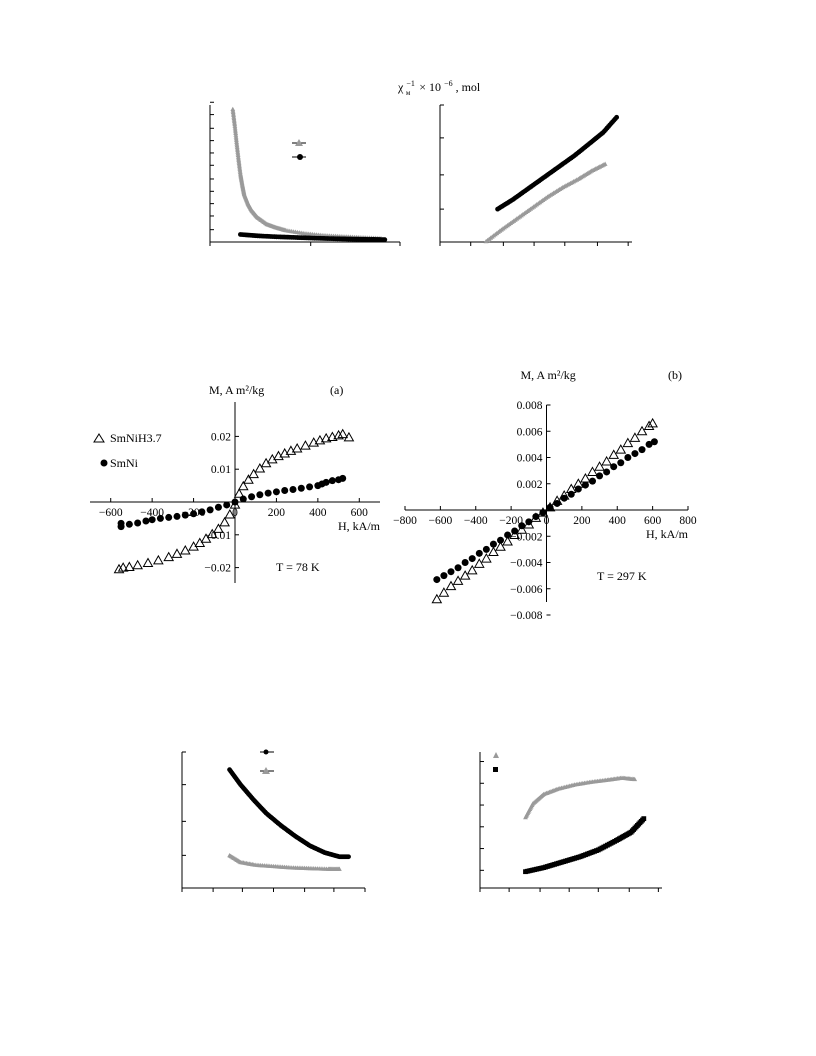 The image size is (816, 1056). What do you see at coordinates (675, 375) in the screenshot?
I see `panel-label: (b)` at bounding box center [675, 375].